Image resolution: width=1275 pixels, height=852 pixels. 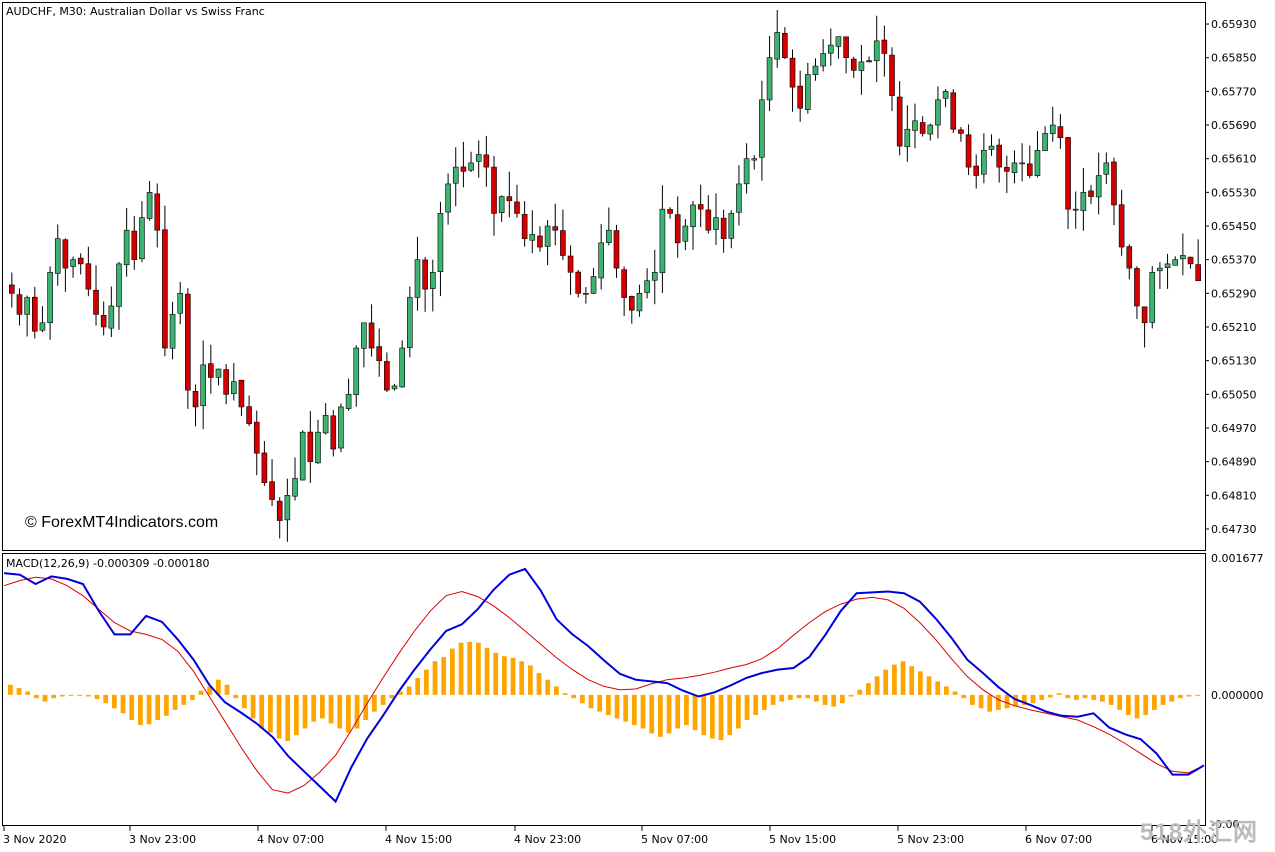 I want to click on price-tick-label: 0.65450, so click(x=1234, y=226).